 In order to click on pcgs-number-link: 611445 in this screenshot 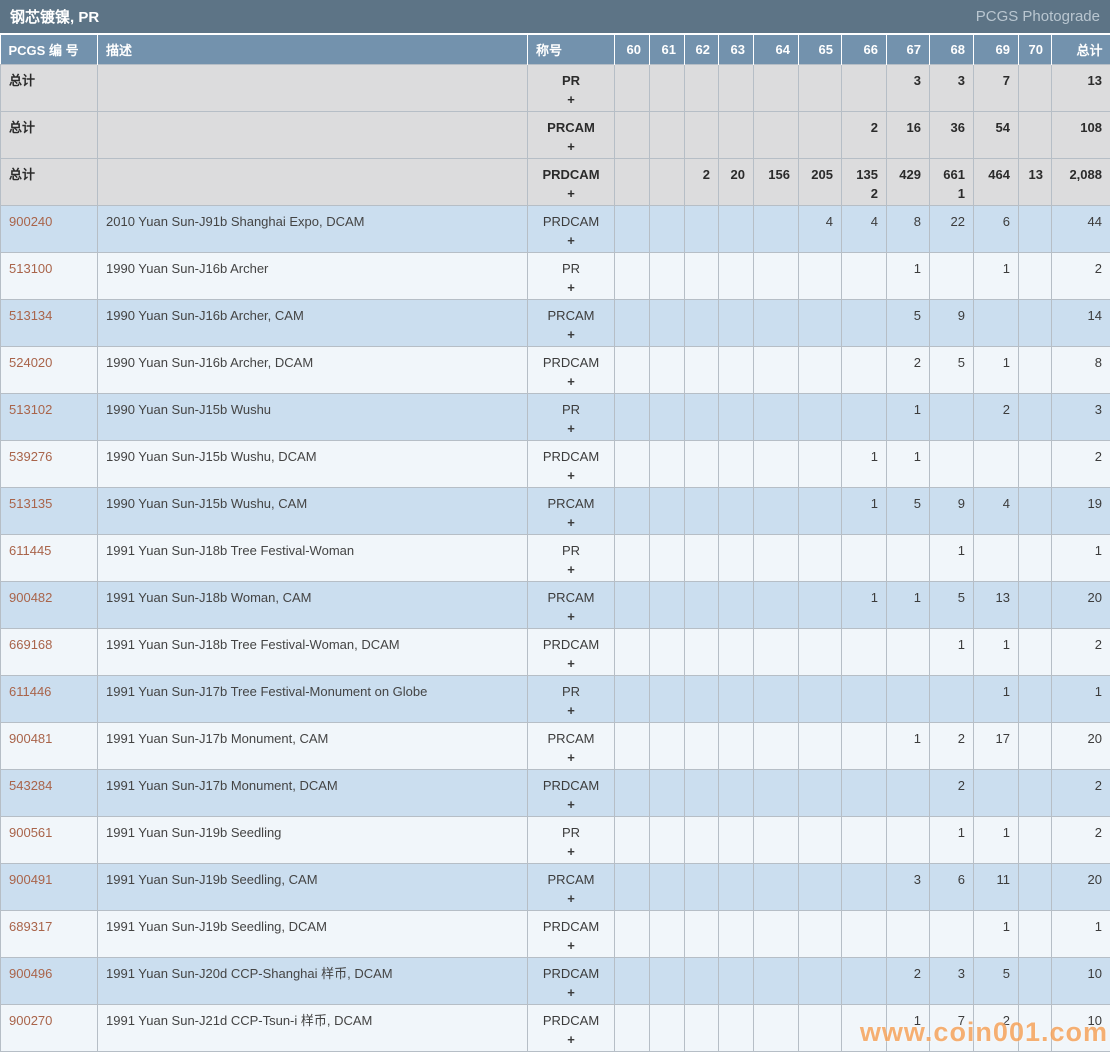, I will do `click(49, 557)`.